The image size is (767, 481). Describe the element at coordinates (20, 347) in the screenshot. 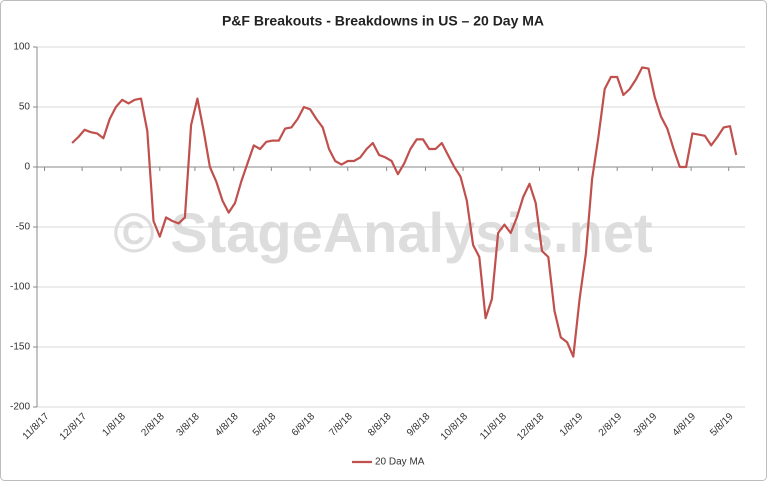

I see `y-tick-label: -150` at that location.